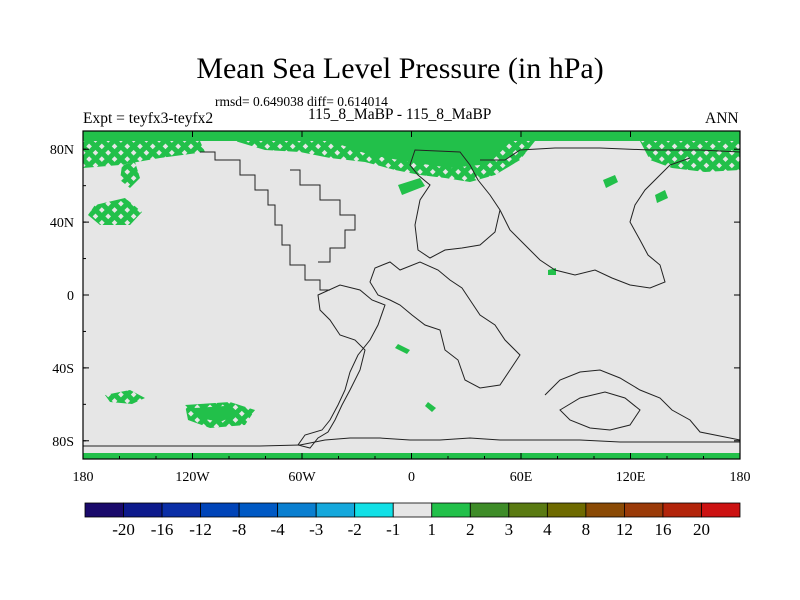 The height and width of the screenshot is (600, 800). What do you see at coordinates (690, 156) in the screenshot?
I see `arctic-patch-east` at bounding box center [690, 156].